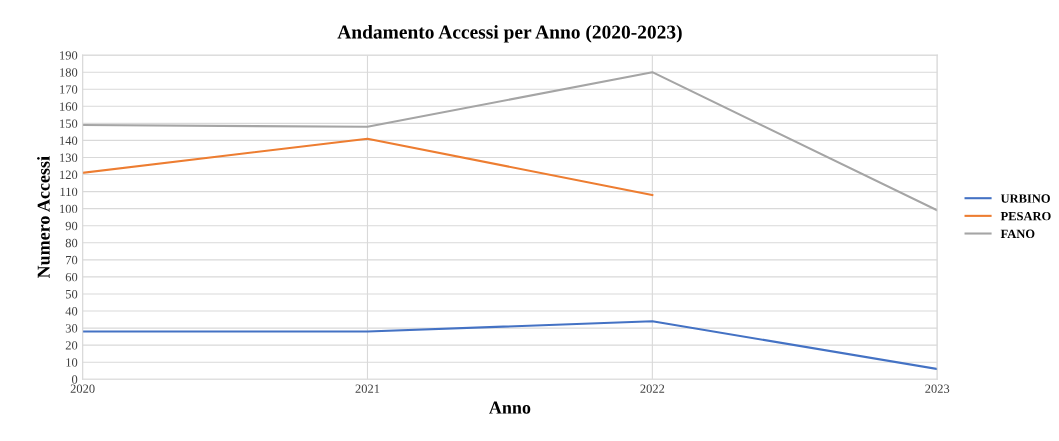 The height and width of the screenshot is (441, 1059). I want to click on y-tick-label: 60, so click(71, 277).